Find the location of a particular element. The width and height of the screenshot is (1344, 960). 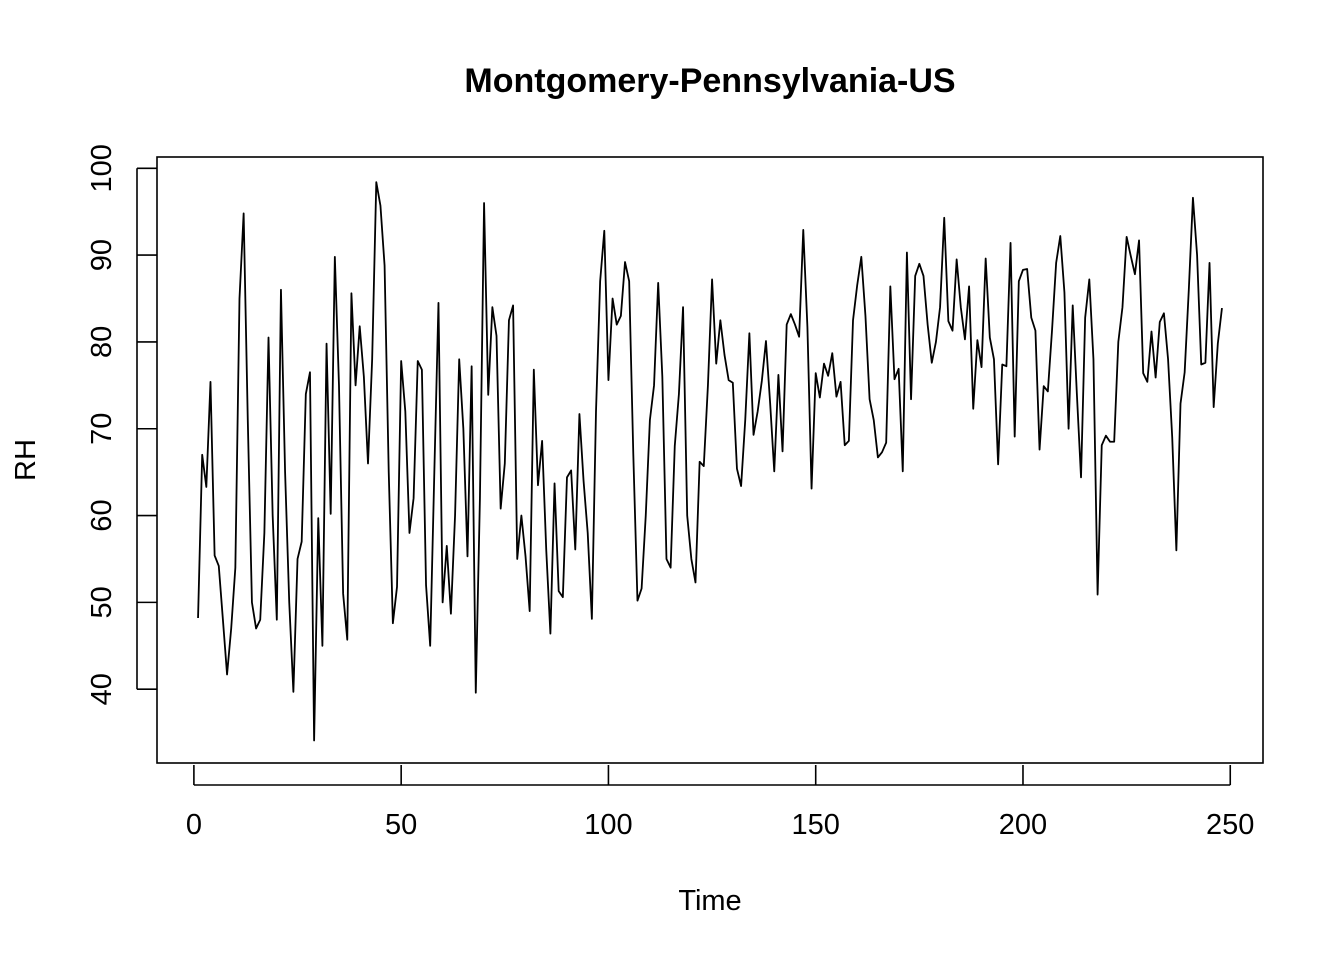

y-axis-label: RH is located at coordinates (26, 460).